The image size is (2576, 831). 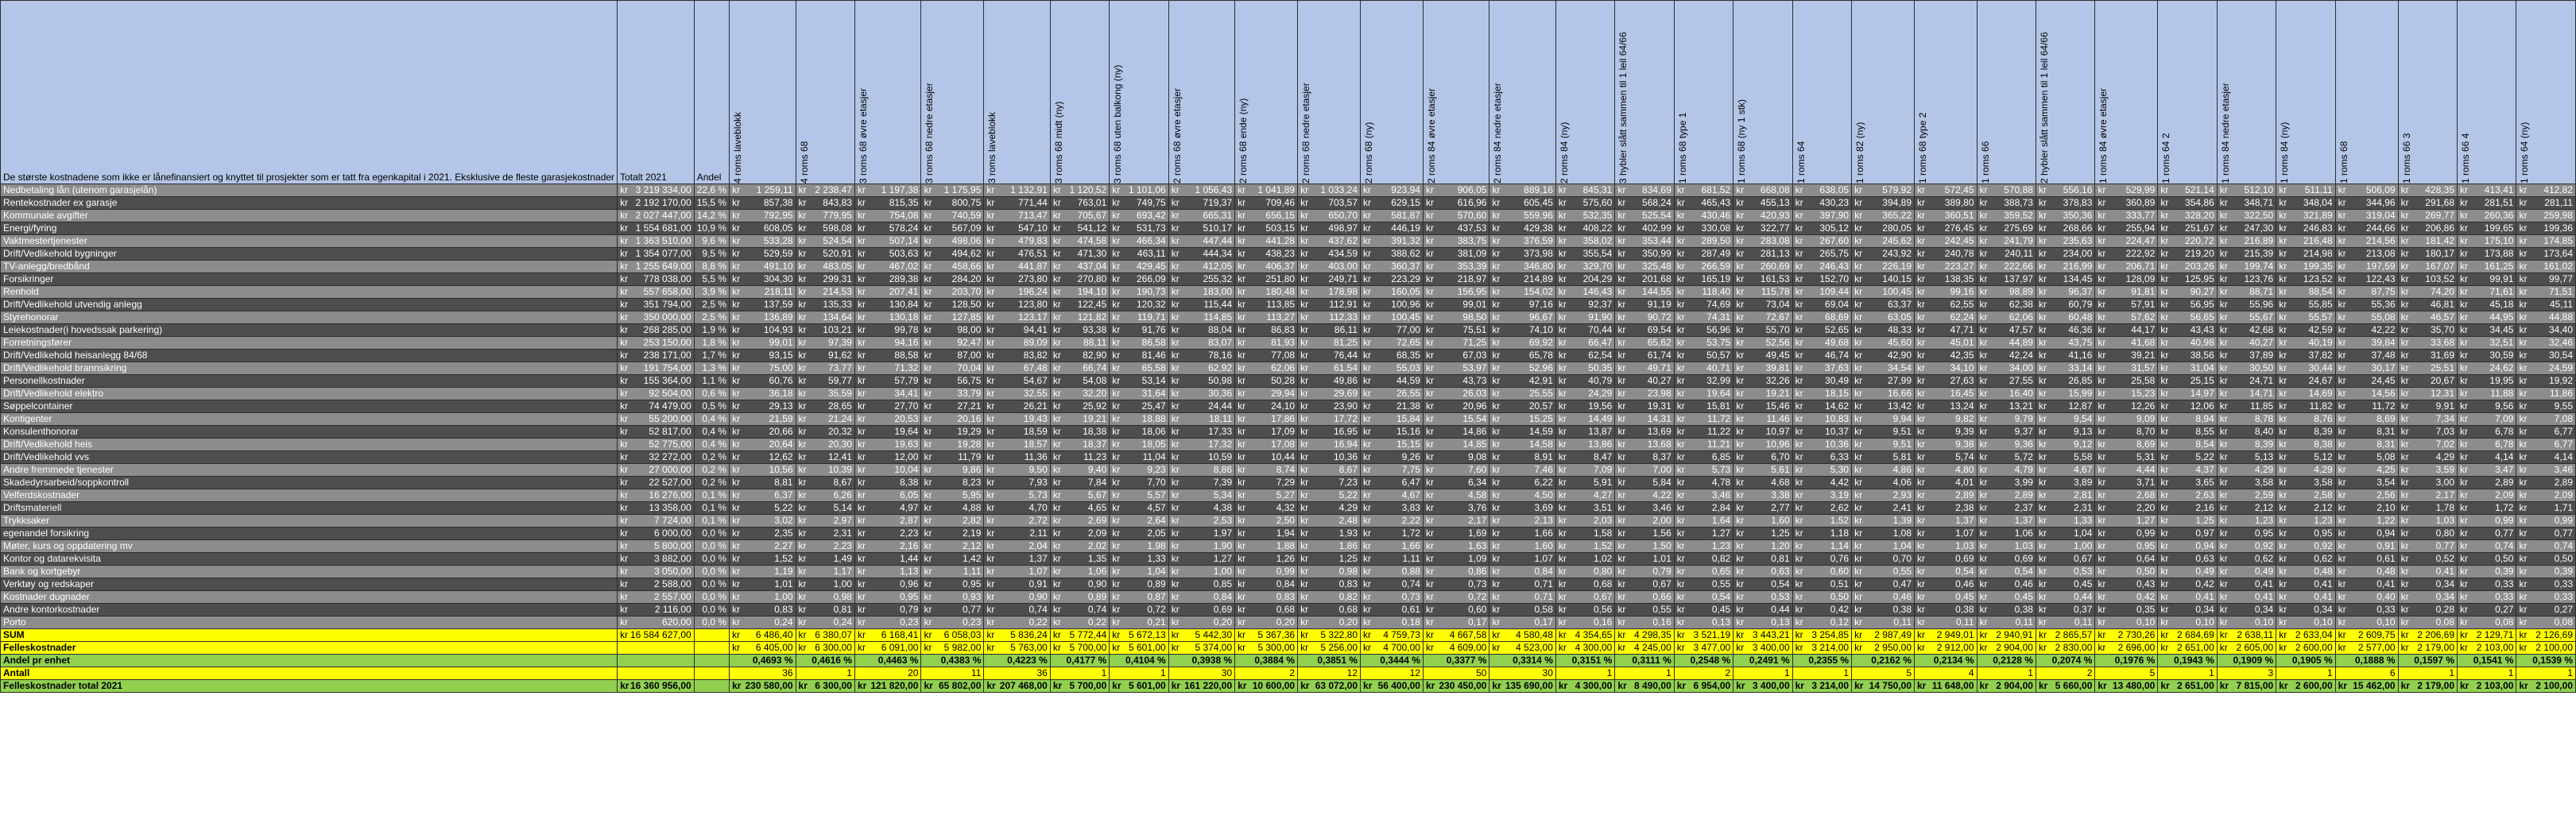 I want to click on value-cell: 0,3884 %, so click(x=1266, y=660).